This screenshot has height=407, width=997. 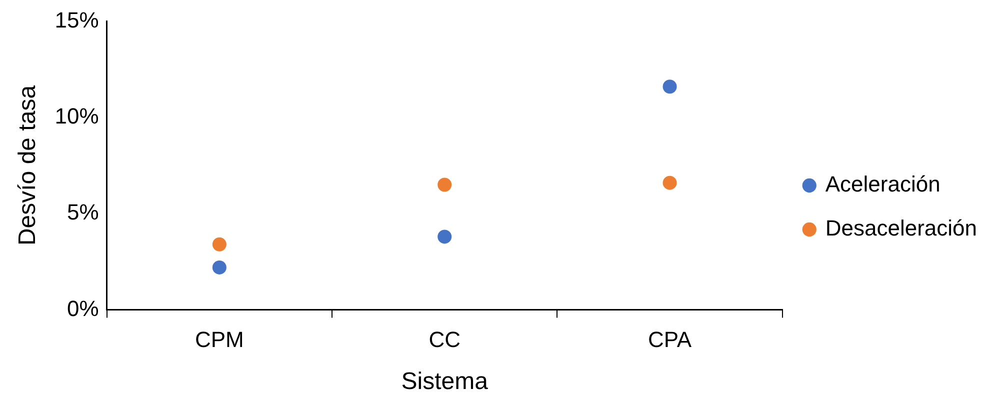 I want to click on legend-label: Desaceleración, so click(x=901, y=228).